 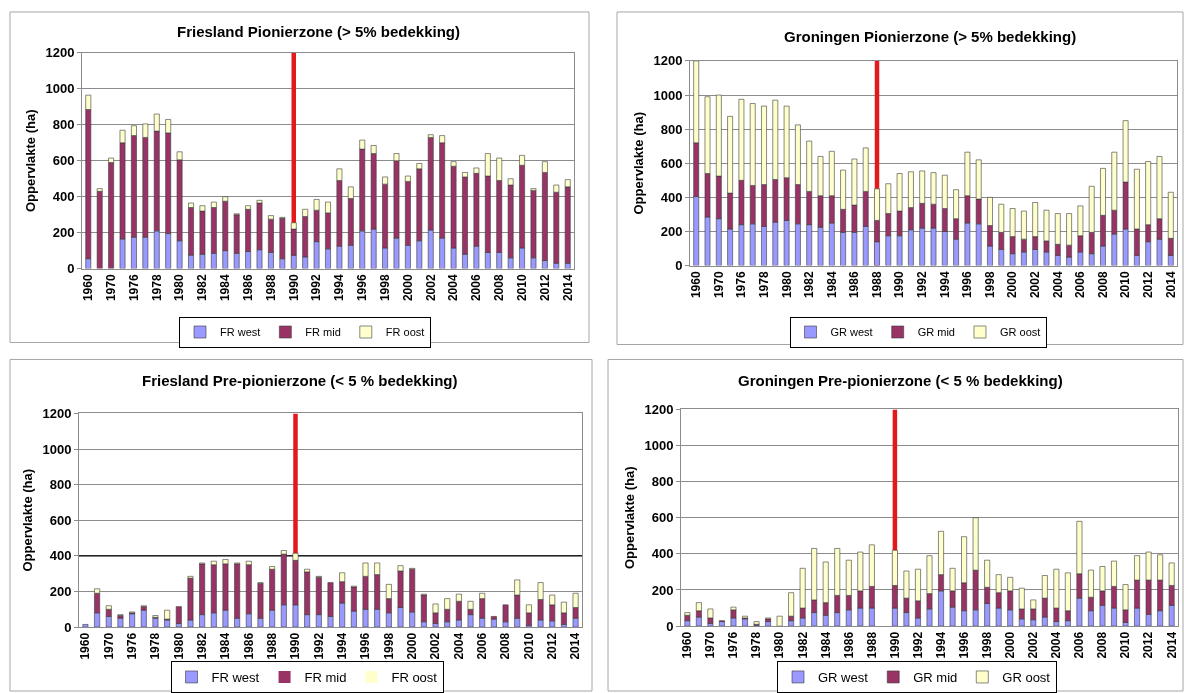 What do you see at coordinates (741, 285) in the screenshot?
I see `x-tick-label: 1976` at bounding box center [741, 285].